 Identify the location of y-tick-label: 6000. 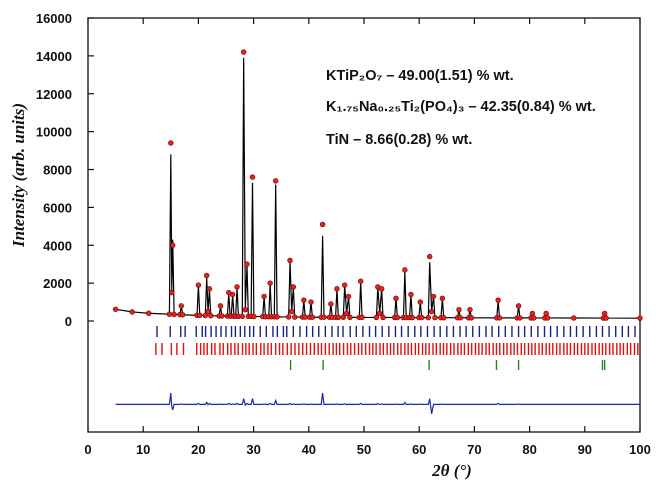
(57, 207).